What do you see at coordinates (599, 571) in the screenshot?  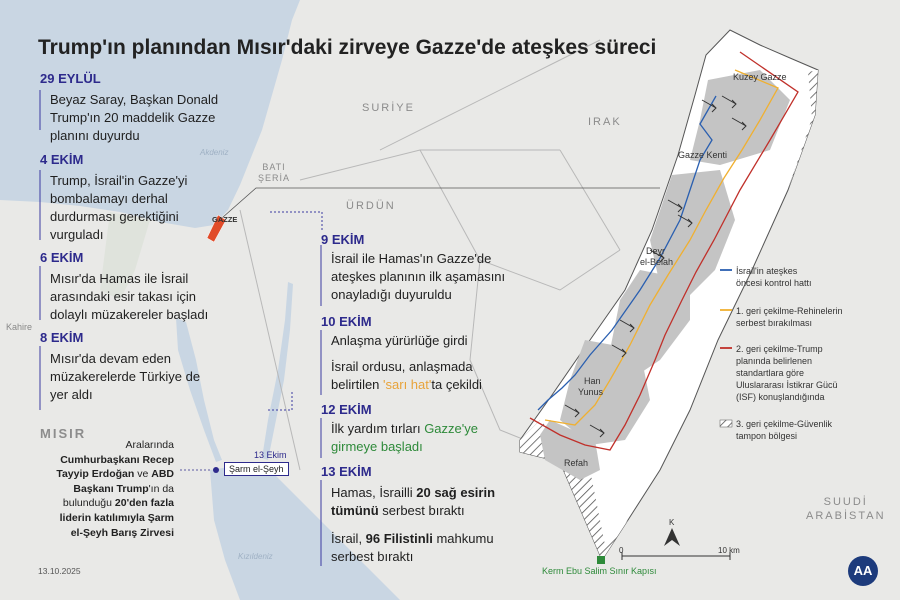 I see `label-kerm-ebu-salim: Kerm Ebu Salim Sınır Kapısı` at bounding box center [599, 571].